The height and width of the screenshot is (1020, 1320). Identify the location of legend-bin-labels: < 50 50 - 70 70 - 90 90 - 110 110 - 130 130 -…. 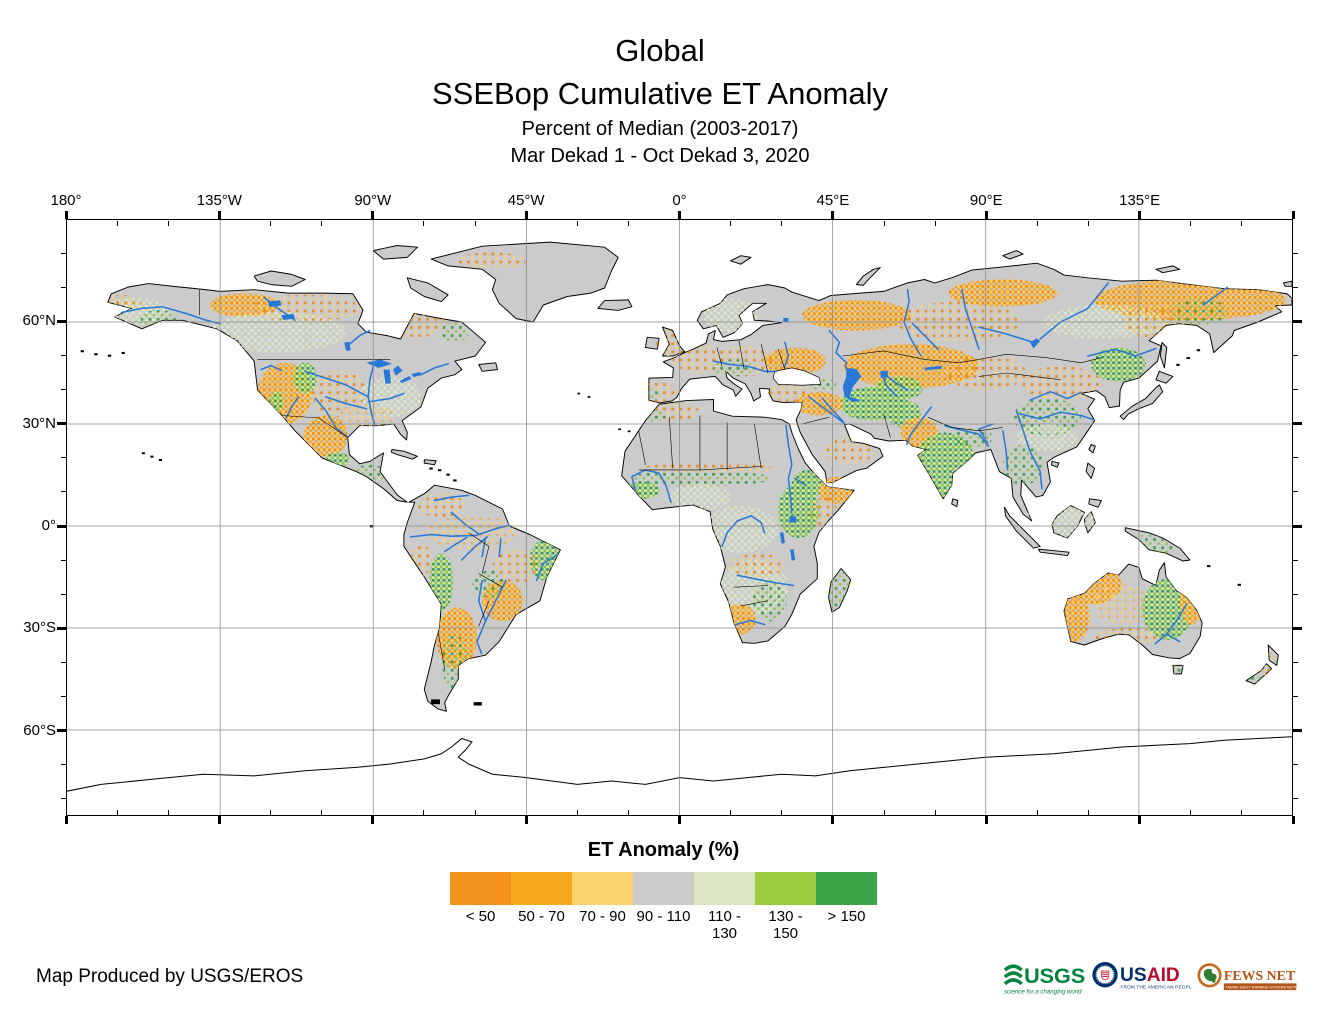
(663, 925).